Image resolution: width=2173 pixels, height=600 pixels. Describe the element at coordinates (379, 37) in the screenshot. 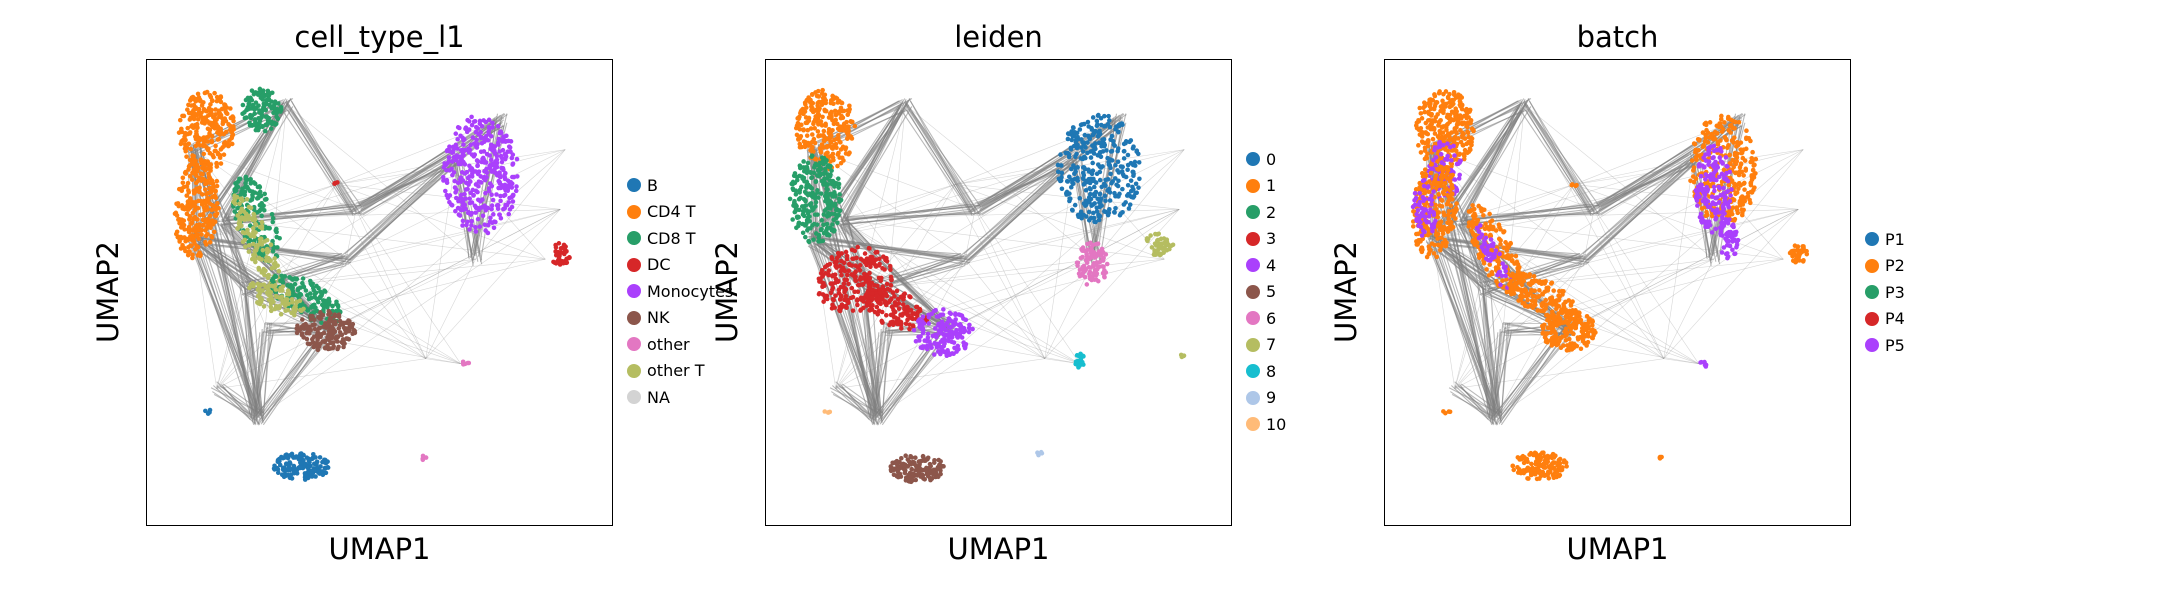

I see `panel-title: cell_type_l1` at that location.